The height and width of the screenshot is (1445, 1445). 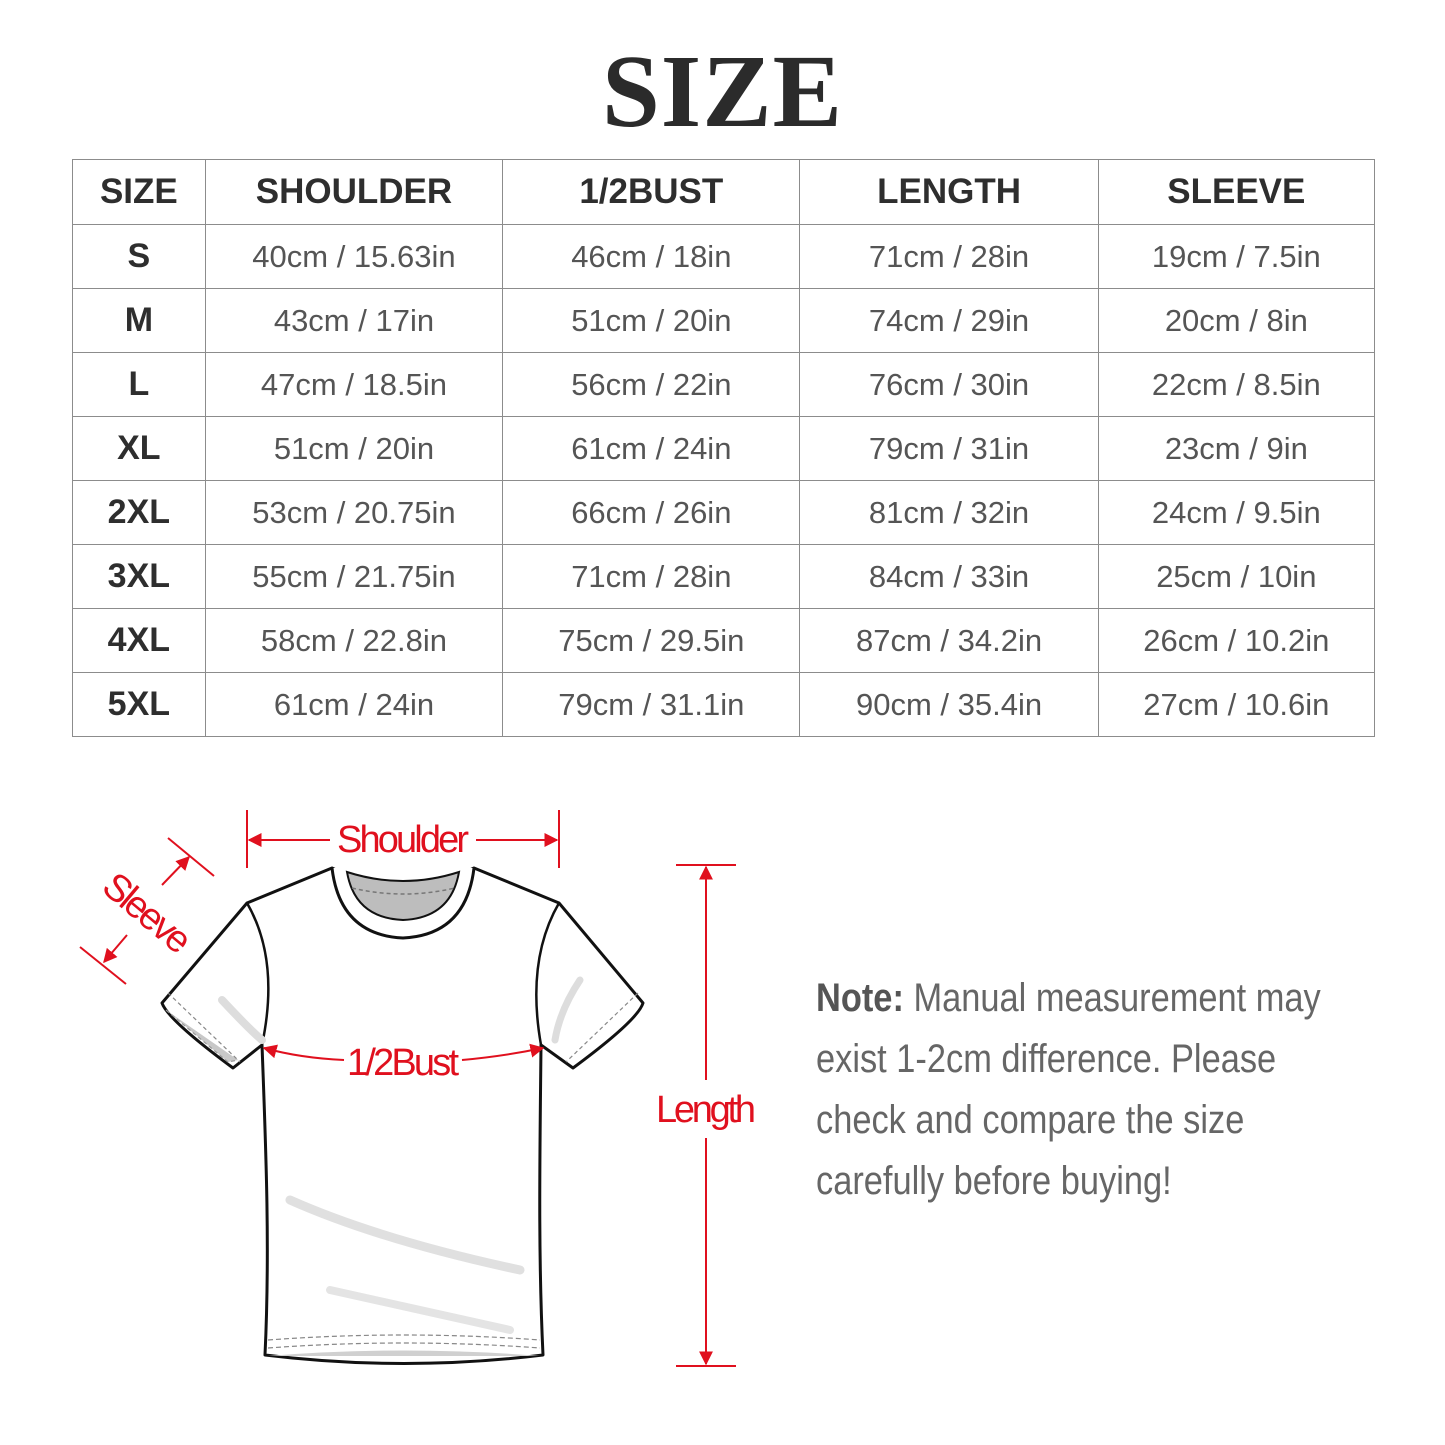 What do you see at coordinates (949, 384) in the screenshot?
I see `measurement-cell: 76cm / 30in` at bounding box center [949, 384].